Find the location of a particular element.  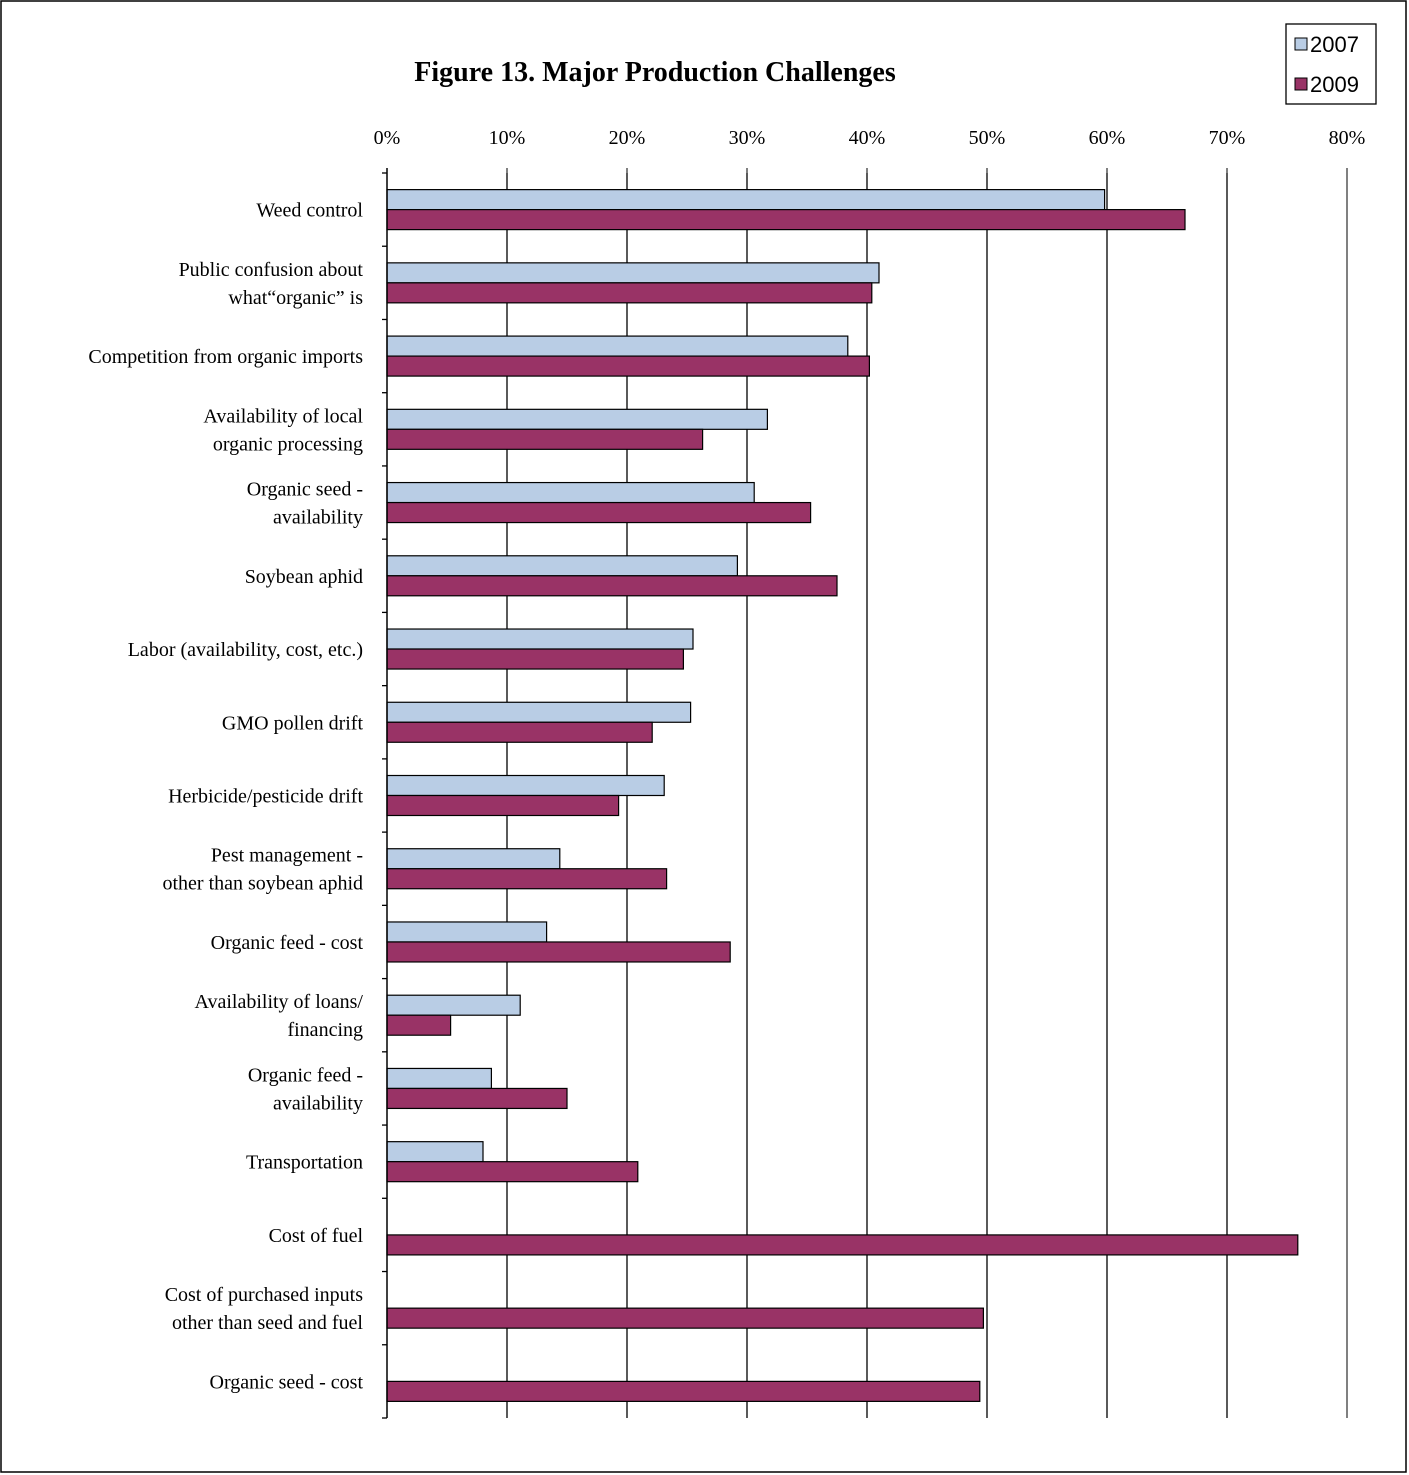

category-label: Organic feed - cost is located at coordinates (287, 943).